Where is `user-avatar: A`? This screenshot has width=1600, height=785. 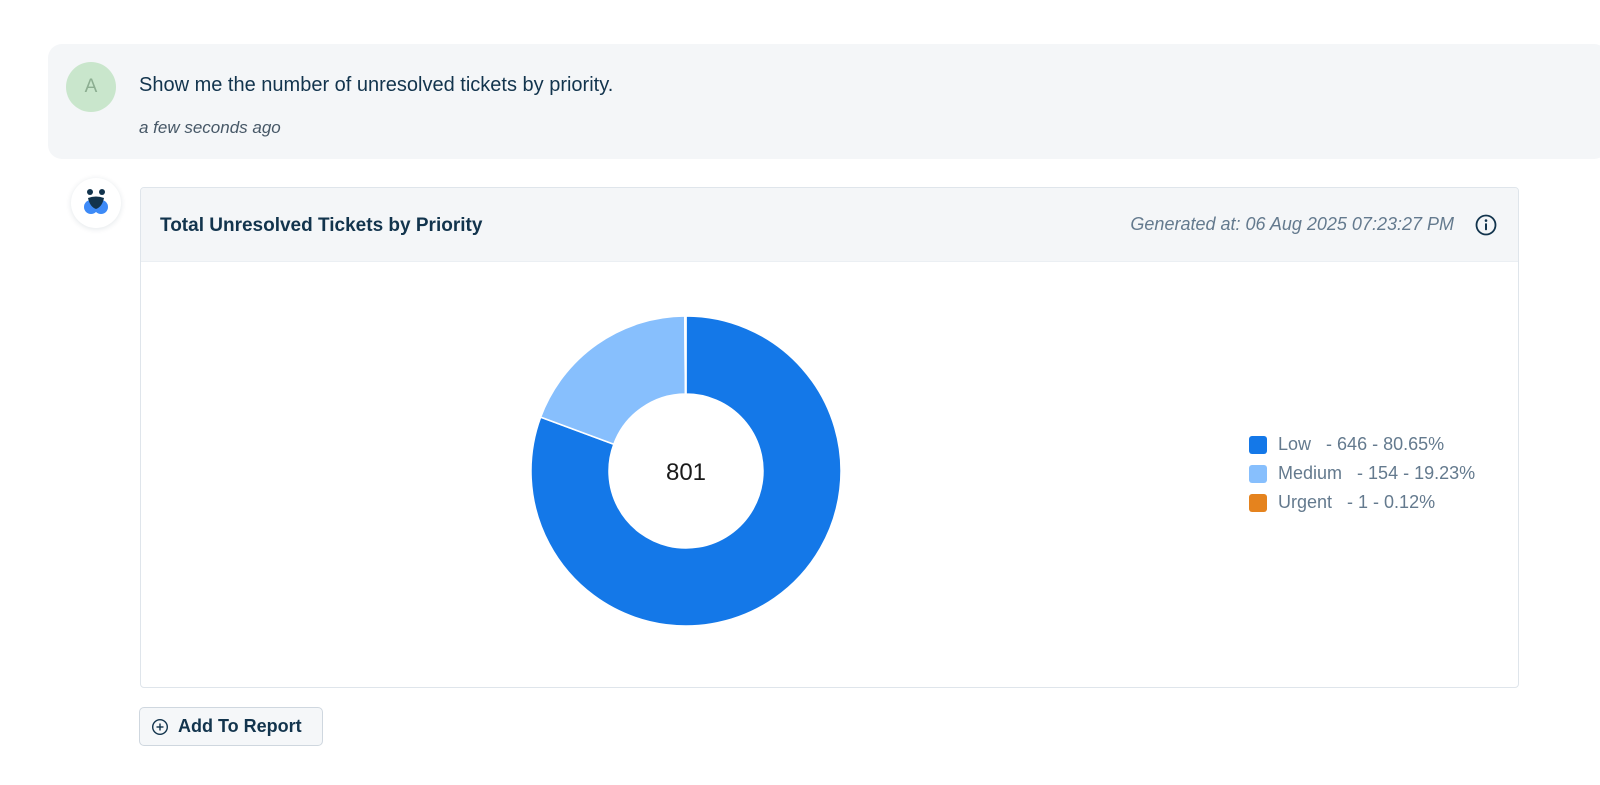 user-avatar: A is located at coordinates (91, 87).